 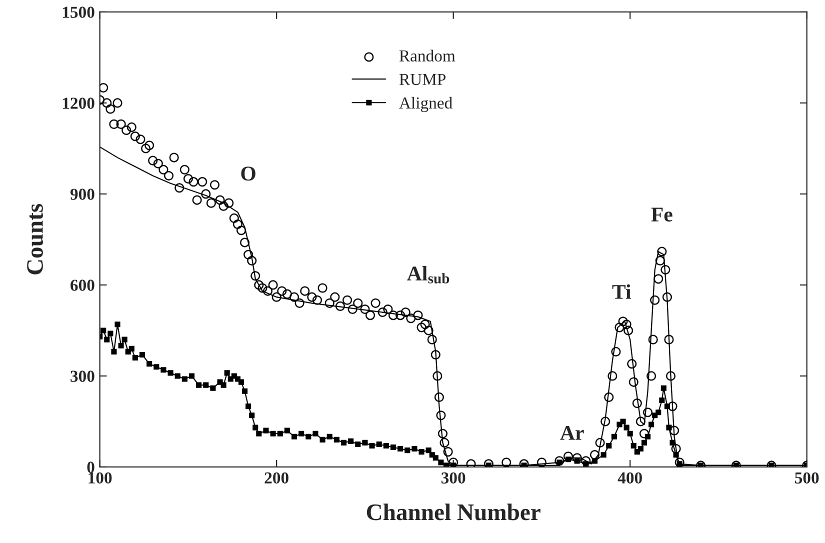 What do you see at coordinates (82, 376) in the screenshot?
I see `y-tick-label: 300` at bounding box center [82, 376].